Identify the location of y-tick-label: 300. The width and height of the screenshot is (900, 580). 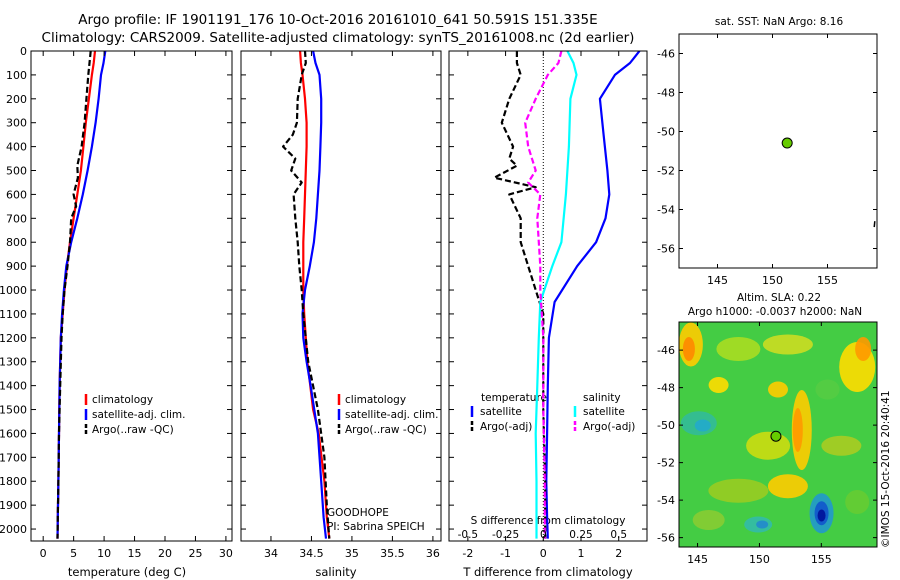
(16, 123).